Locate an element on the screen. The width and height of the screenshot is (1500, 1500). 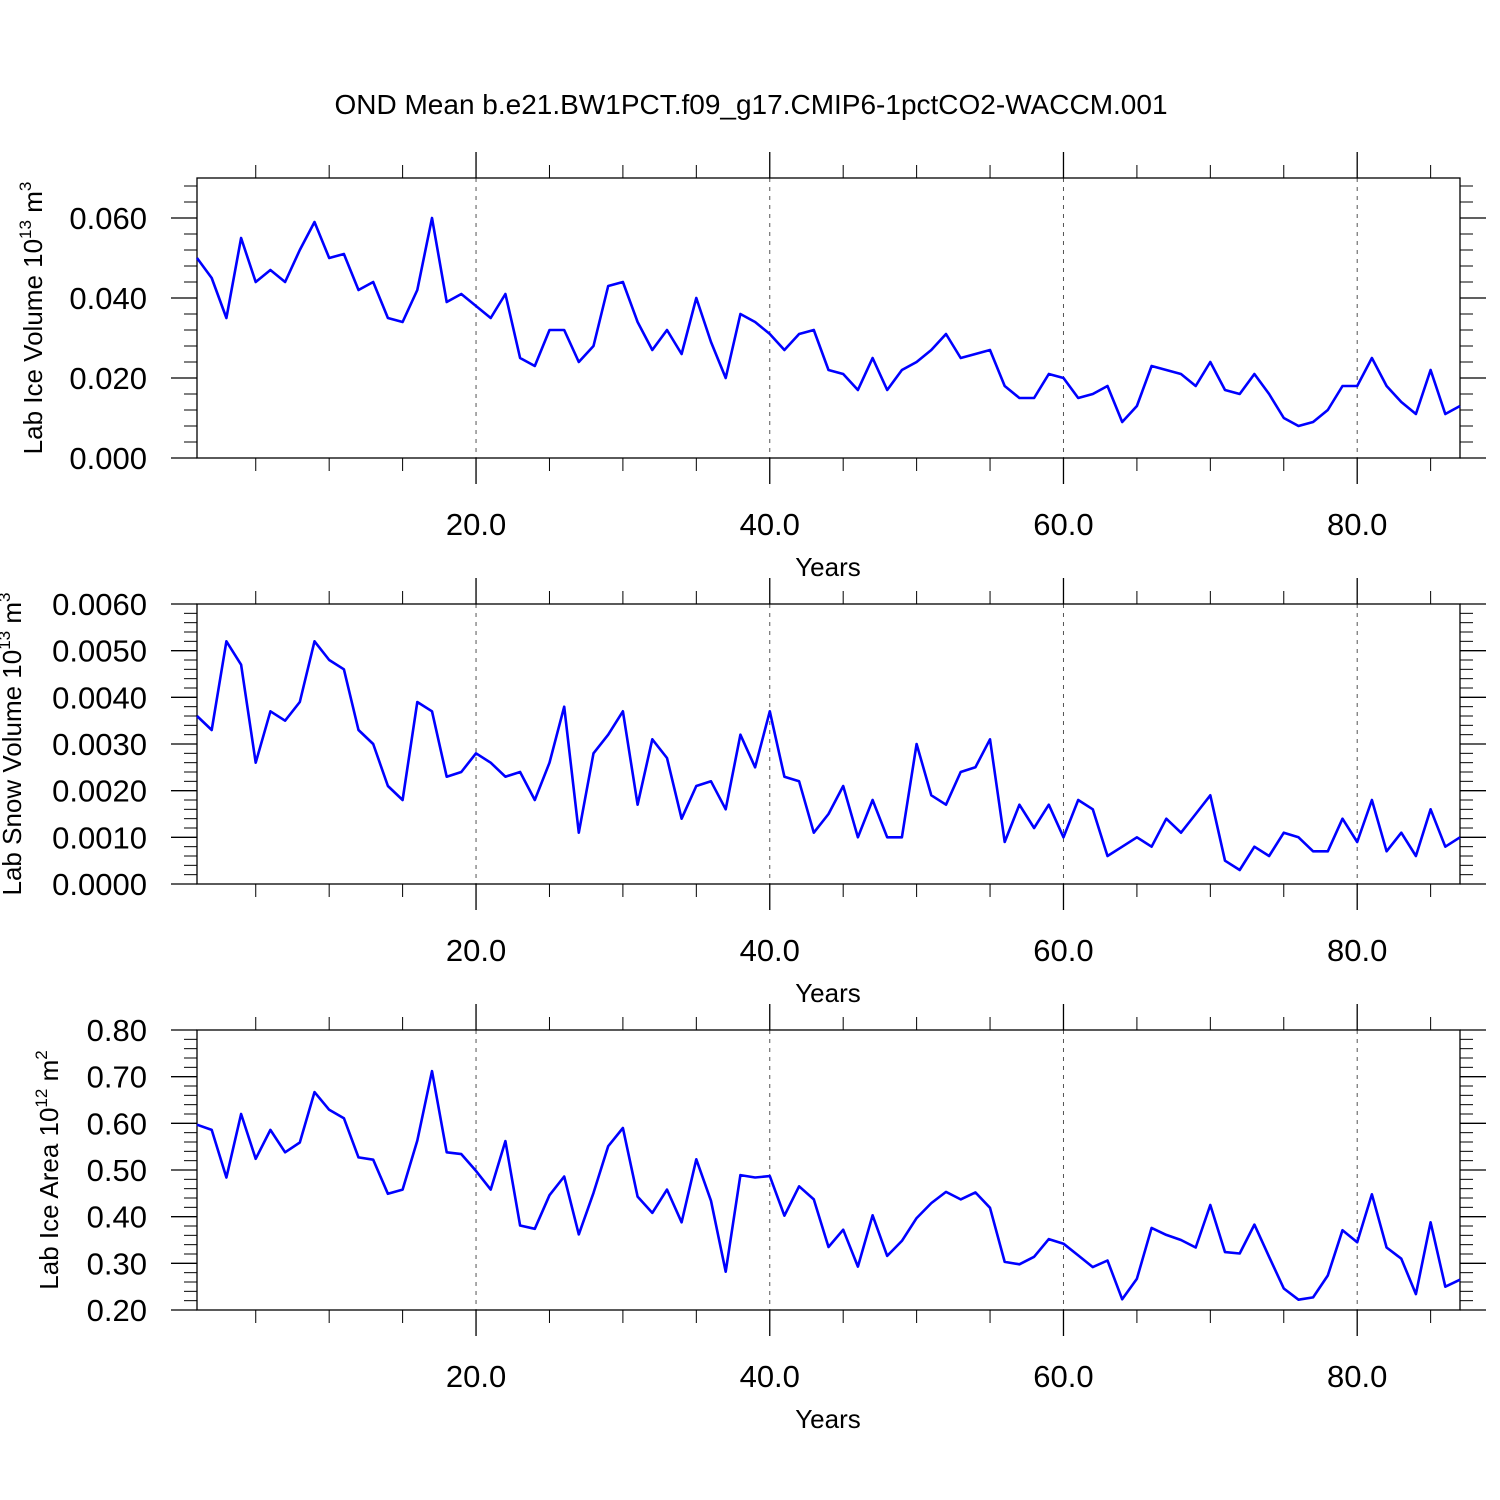
y-tick-label-6: 0.0060 is located at coordinates (99, 604).